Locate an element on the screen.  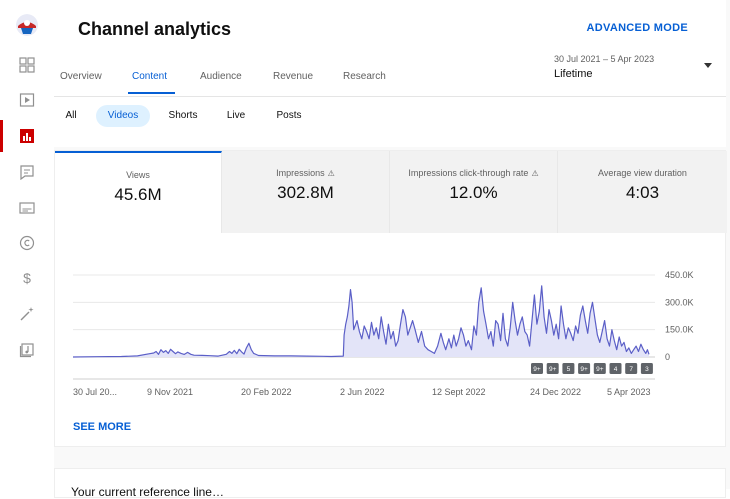
x-tick-label: 2 Jun 2022 is located at coordinates (362, 392).